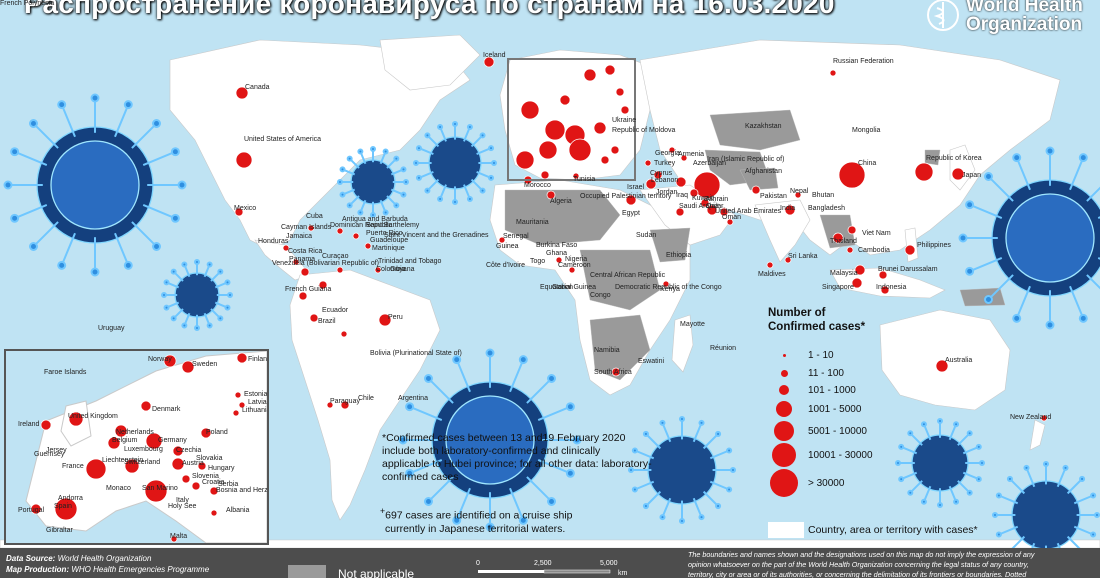 This screenshot has height=578, width=1100. I want to click on country-label: Eswatini, so click(651, 361).